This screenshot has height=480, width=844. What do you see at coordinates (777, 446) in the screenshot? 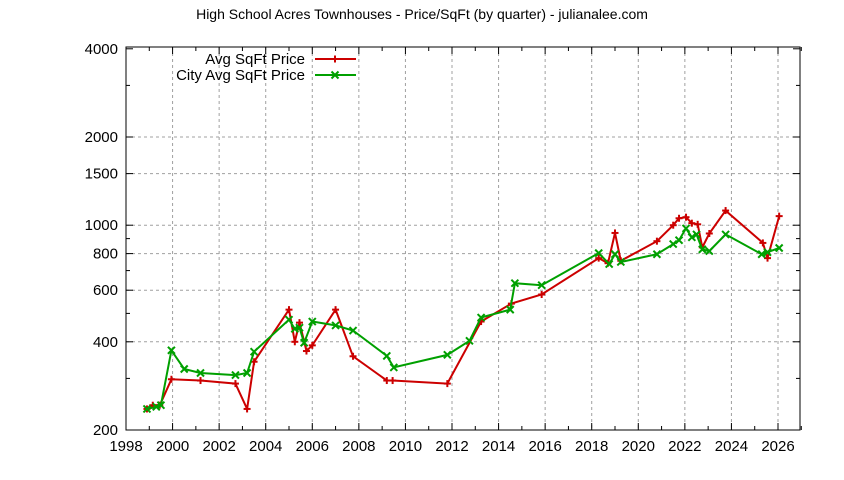
I see `x-tick-label: 2026` at bounding box center [777, 446].